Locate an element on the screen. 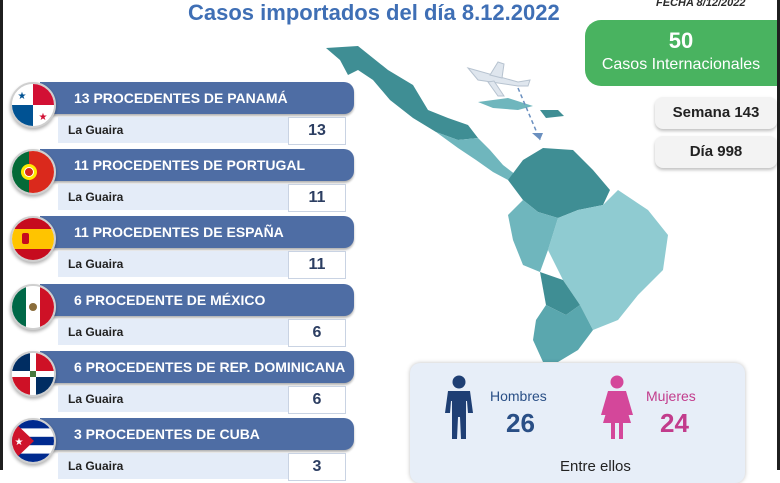 The height and width of the screenshot is (483, 780). map-colombia-venezuela is located at coordinates (559, 183).